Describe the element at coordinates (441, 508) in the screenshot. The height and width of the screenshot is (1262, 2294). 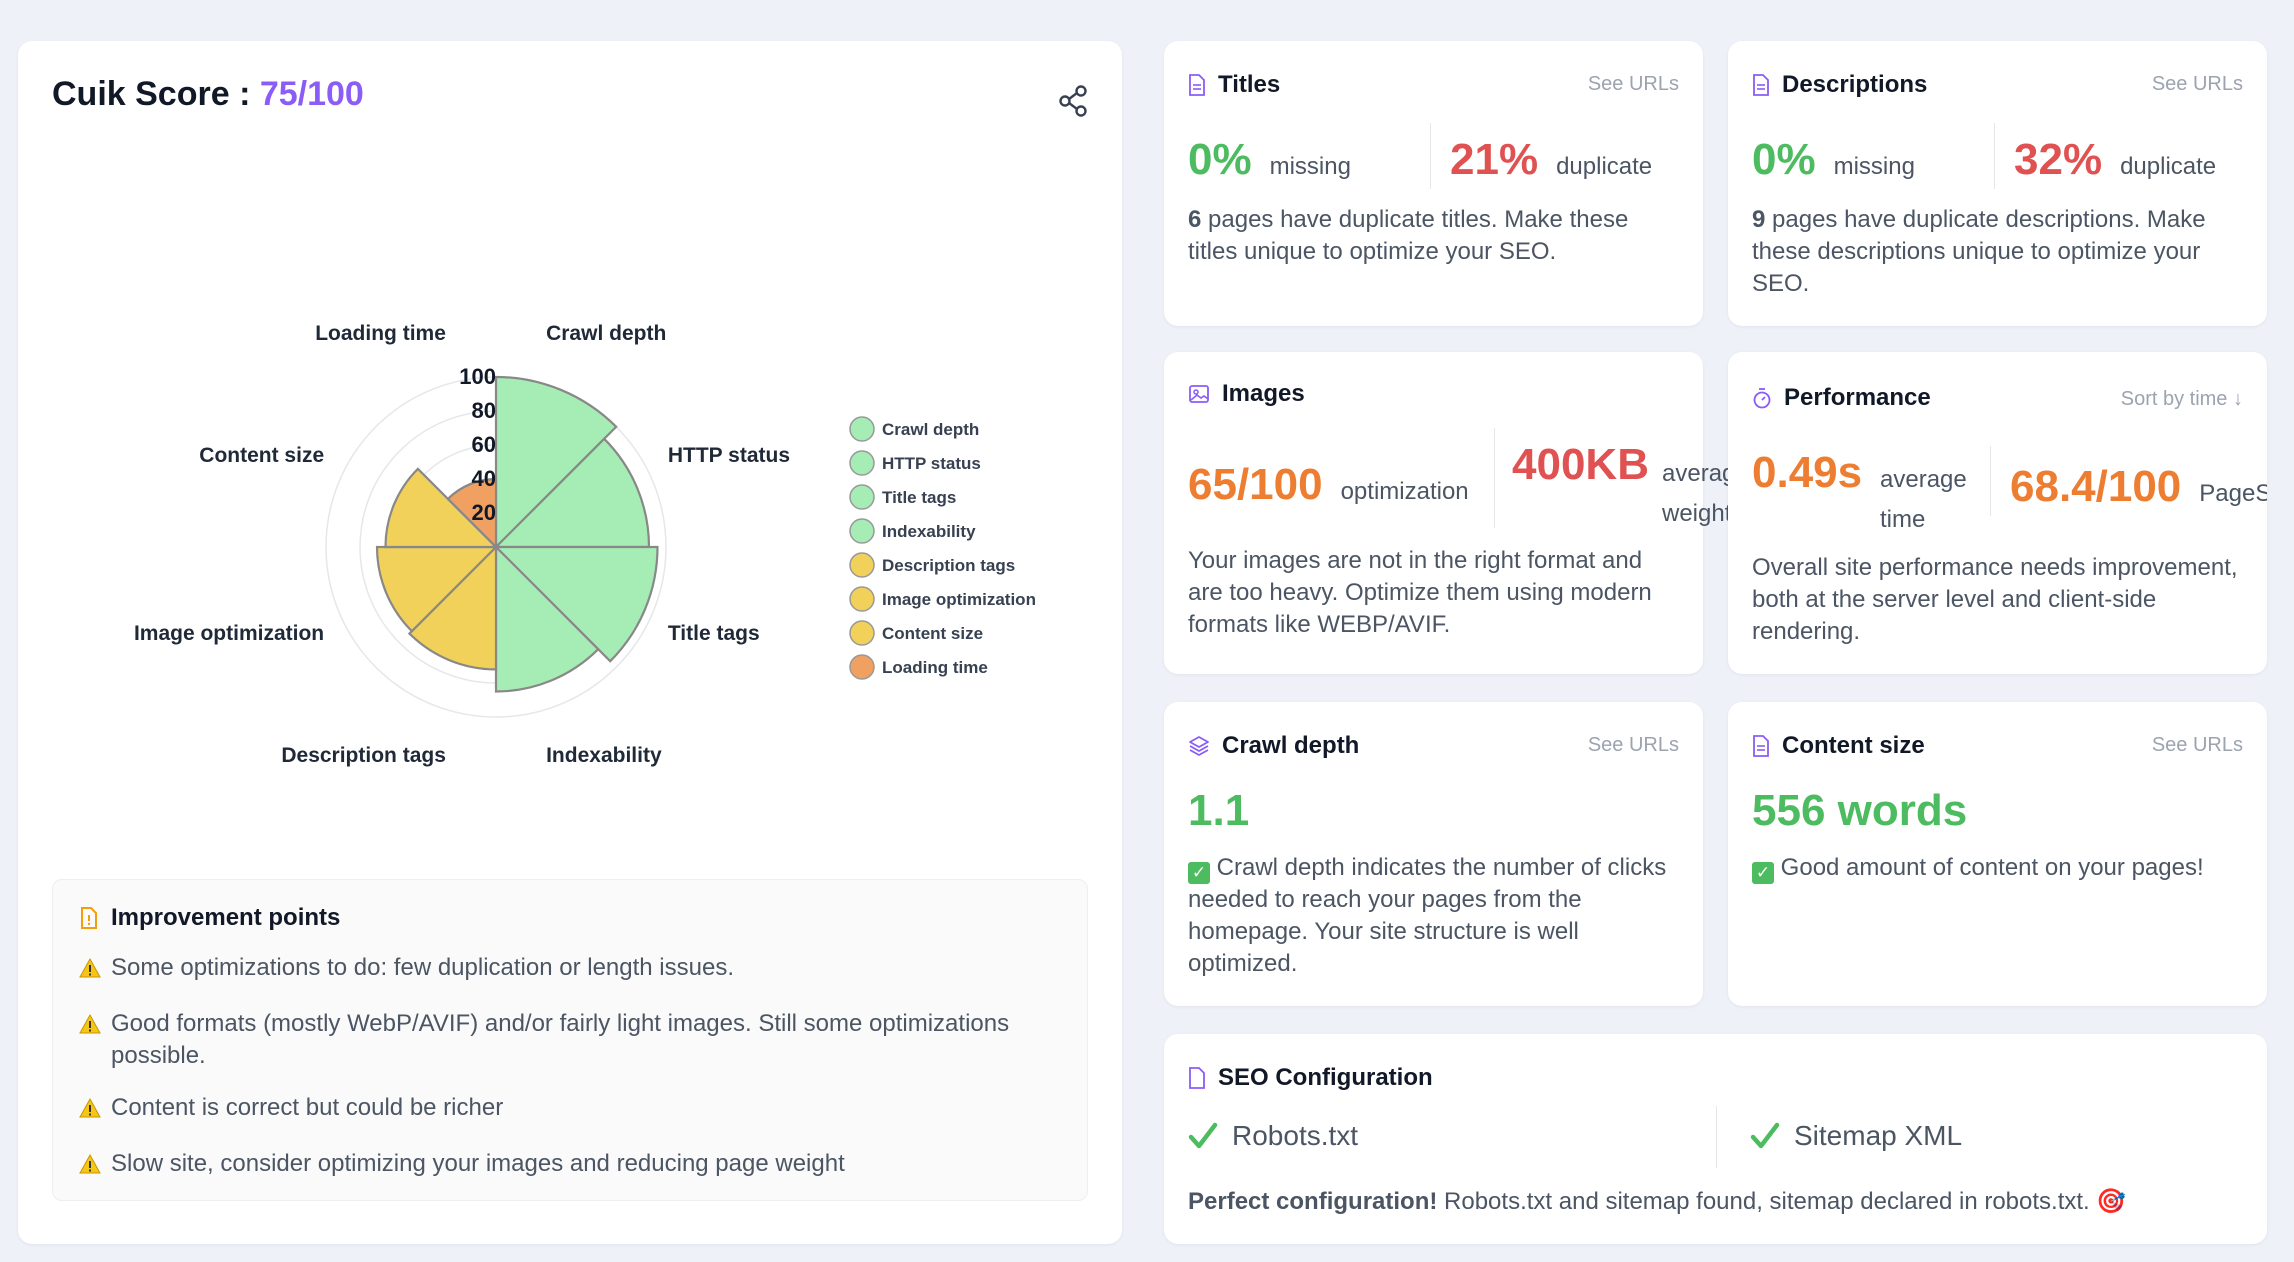
I see `wedge-content-size` at that location.